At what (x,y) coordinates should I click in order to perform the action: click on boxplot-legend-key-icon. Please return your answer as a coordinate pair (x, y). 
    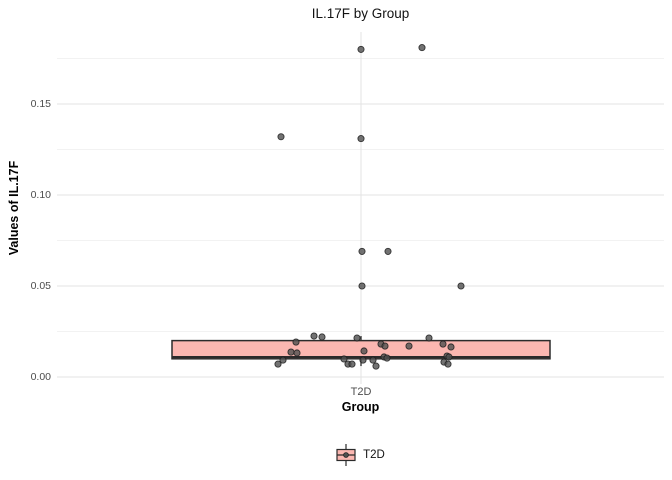
    Looking at the image, I should click on (346, 455).